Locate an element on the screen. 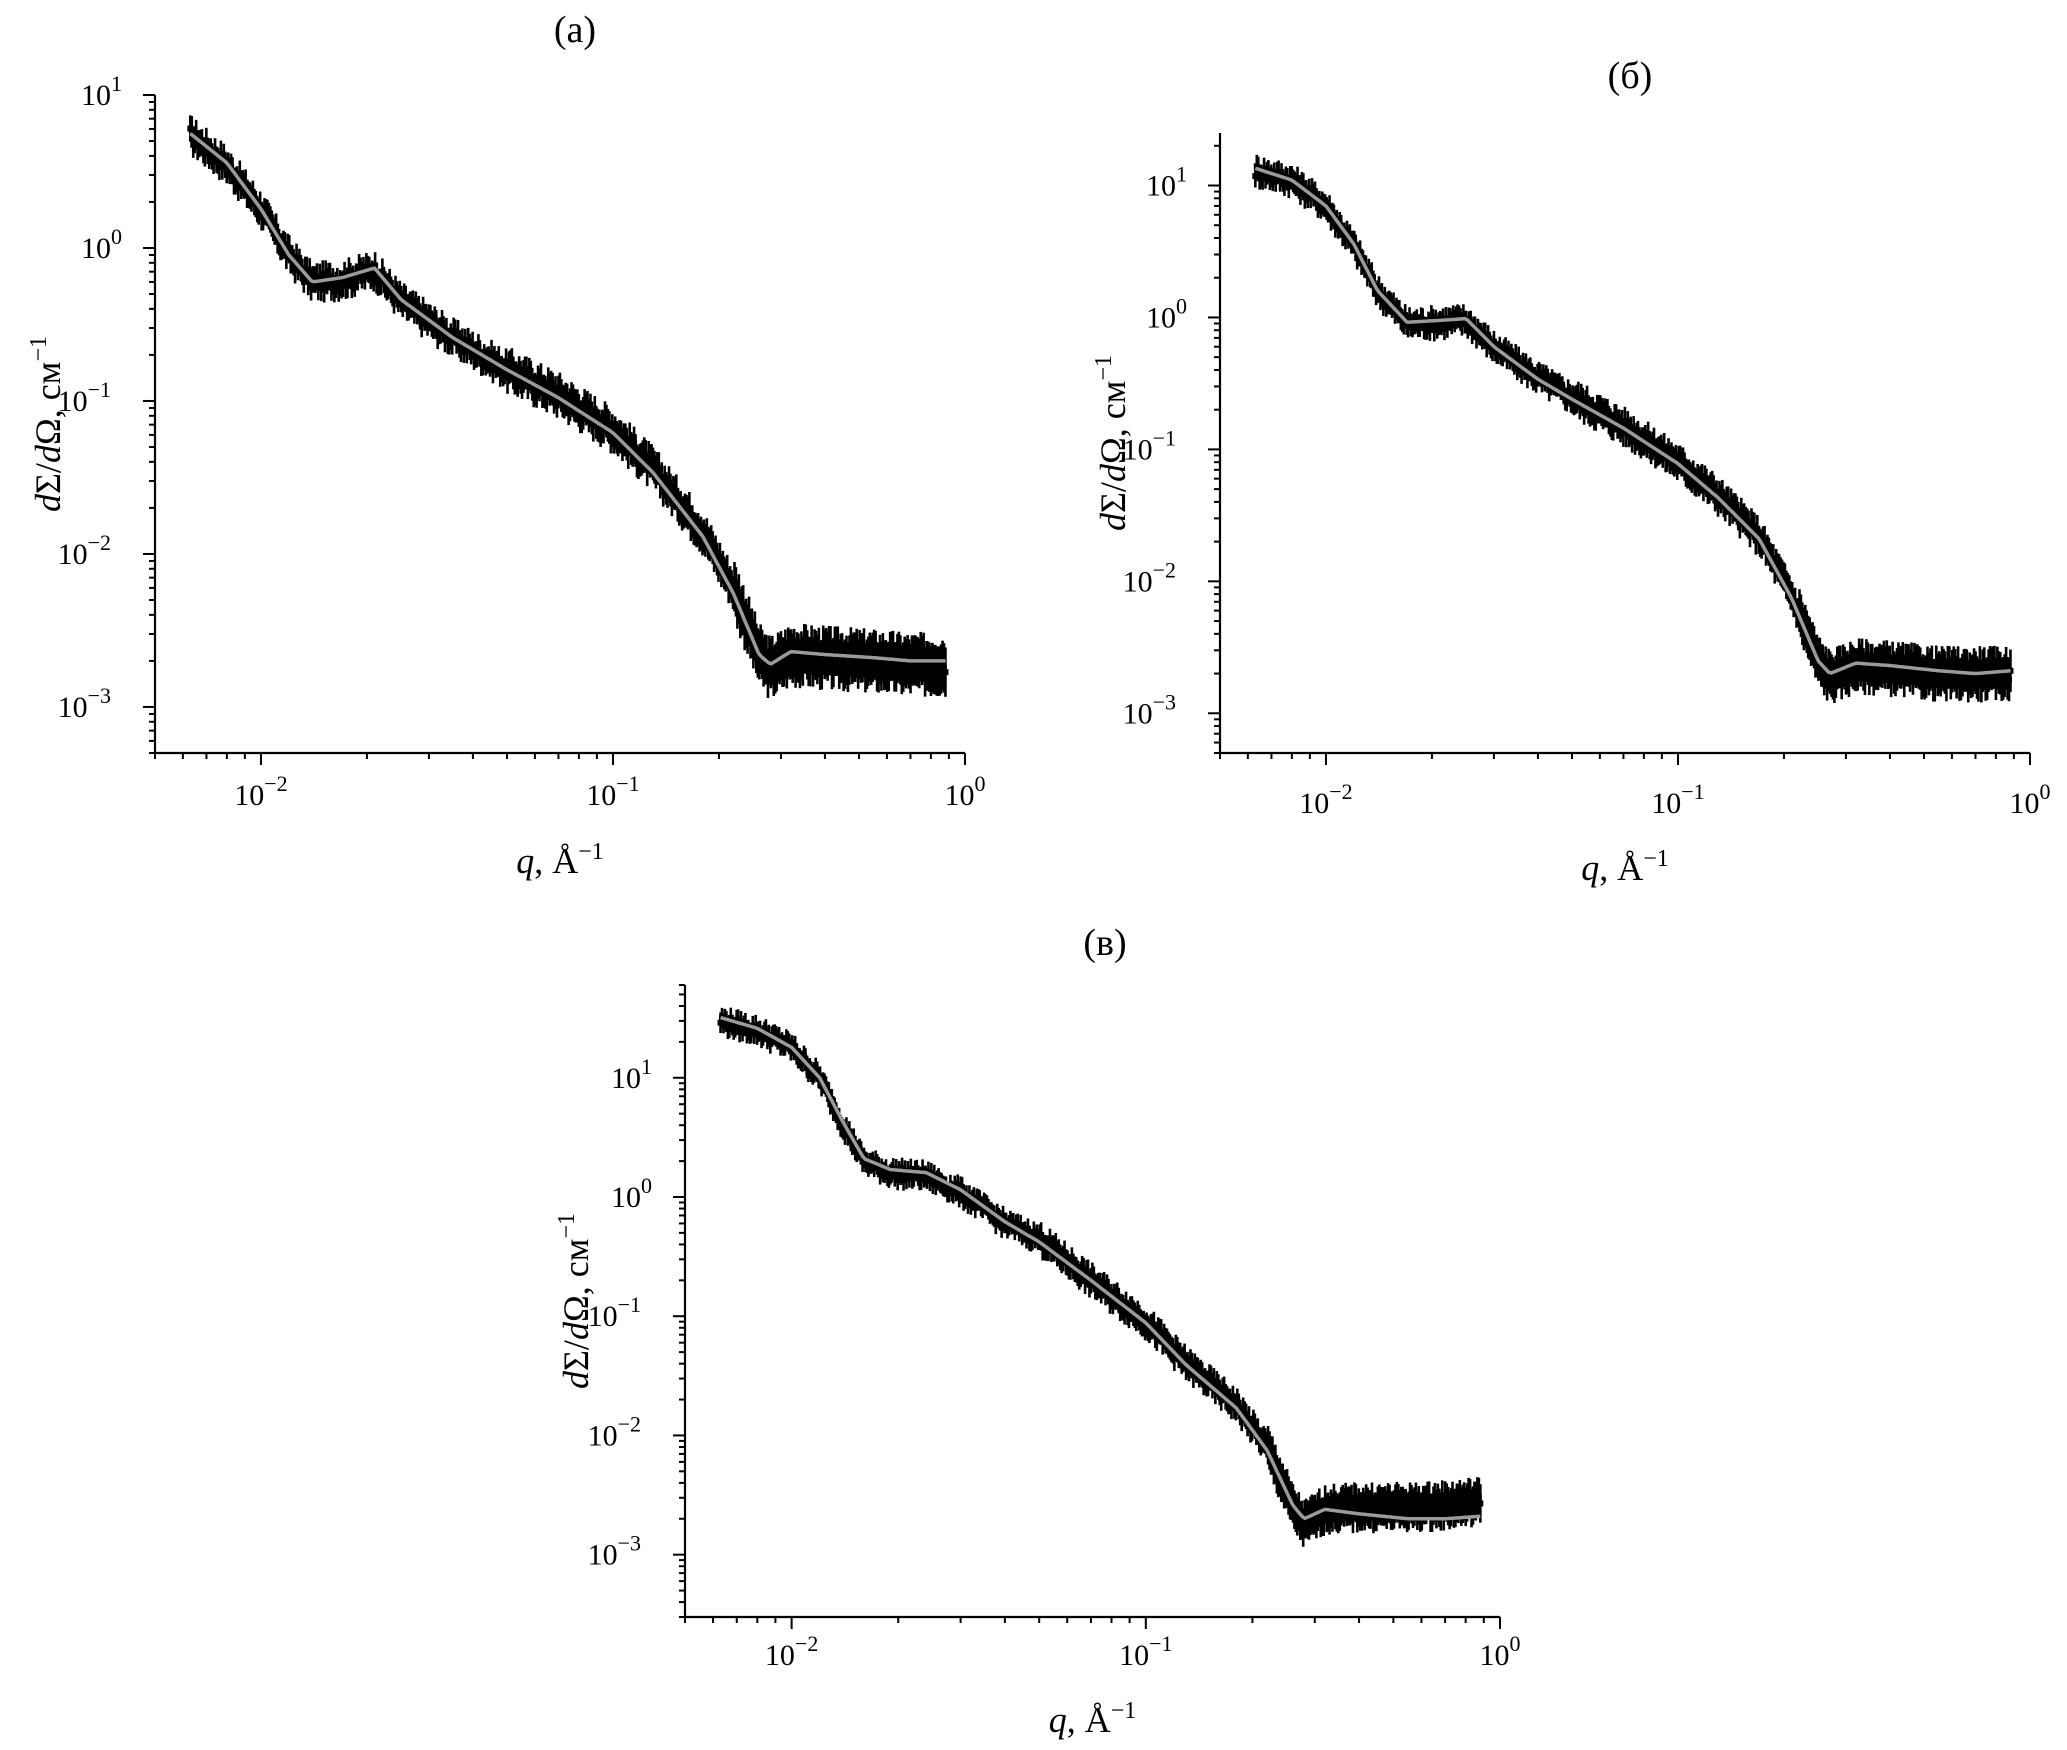 This screenshot has height=1750, width=2067. y-axis-label: dΣ/dΩ, см−1 is located at coordinates (47, 424).